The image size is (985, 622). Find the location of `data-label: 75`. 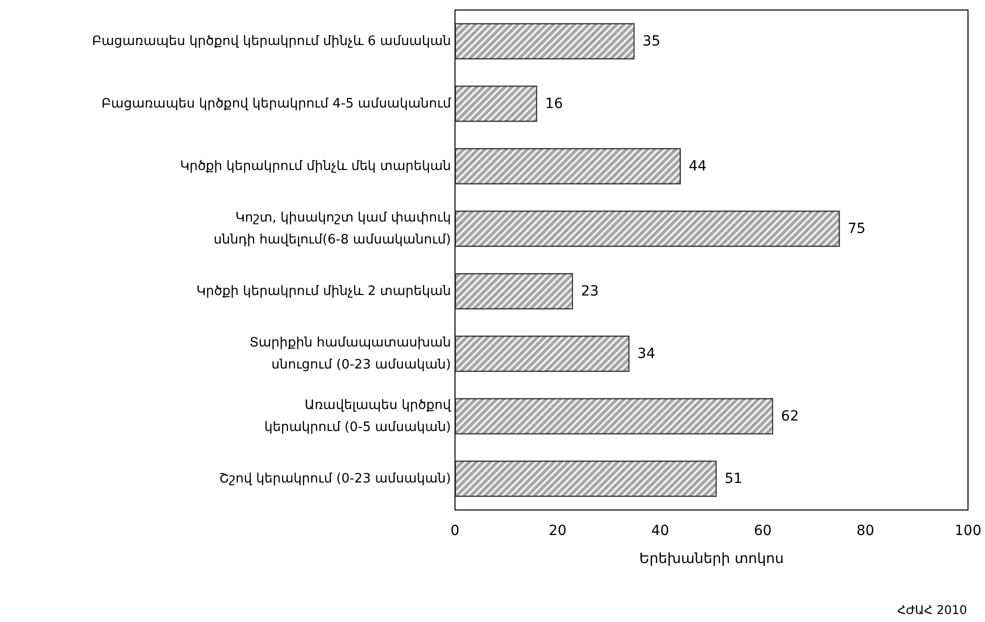

data-label: 75 is located at coordinates (857, 228).